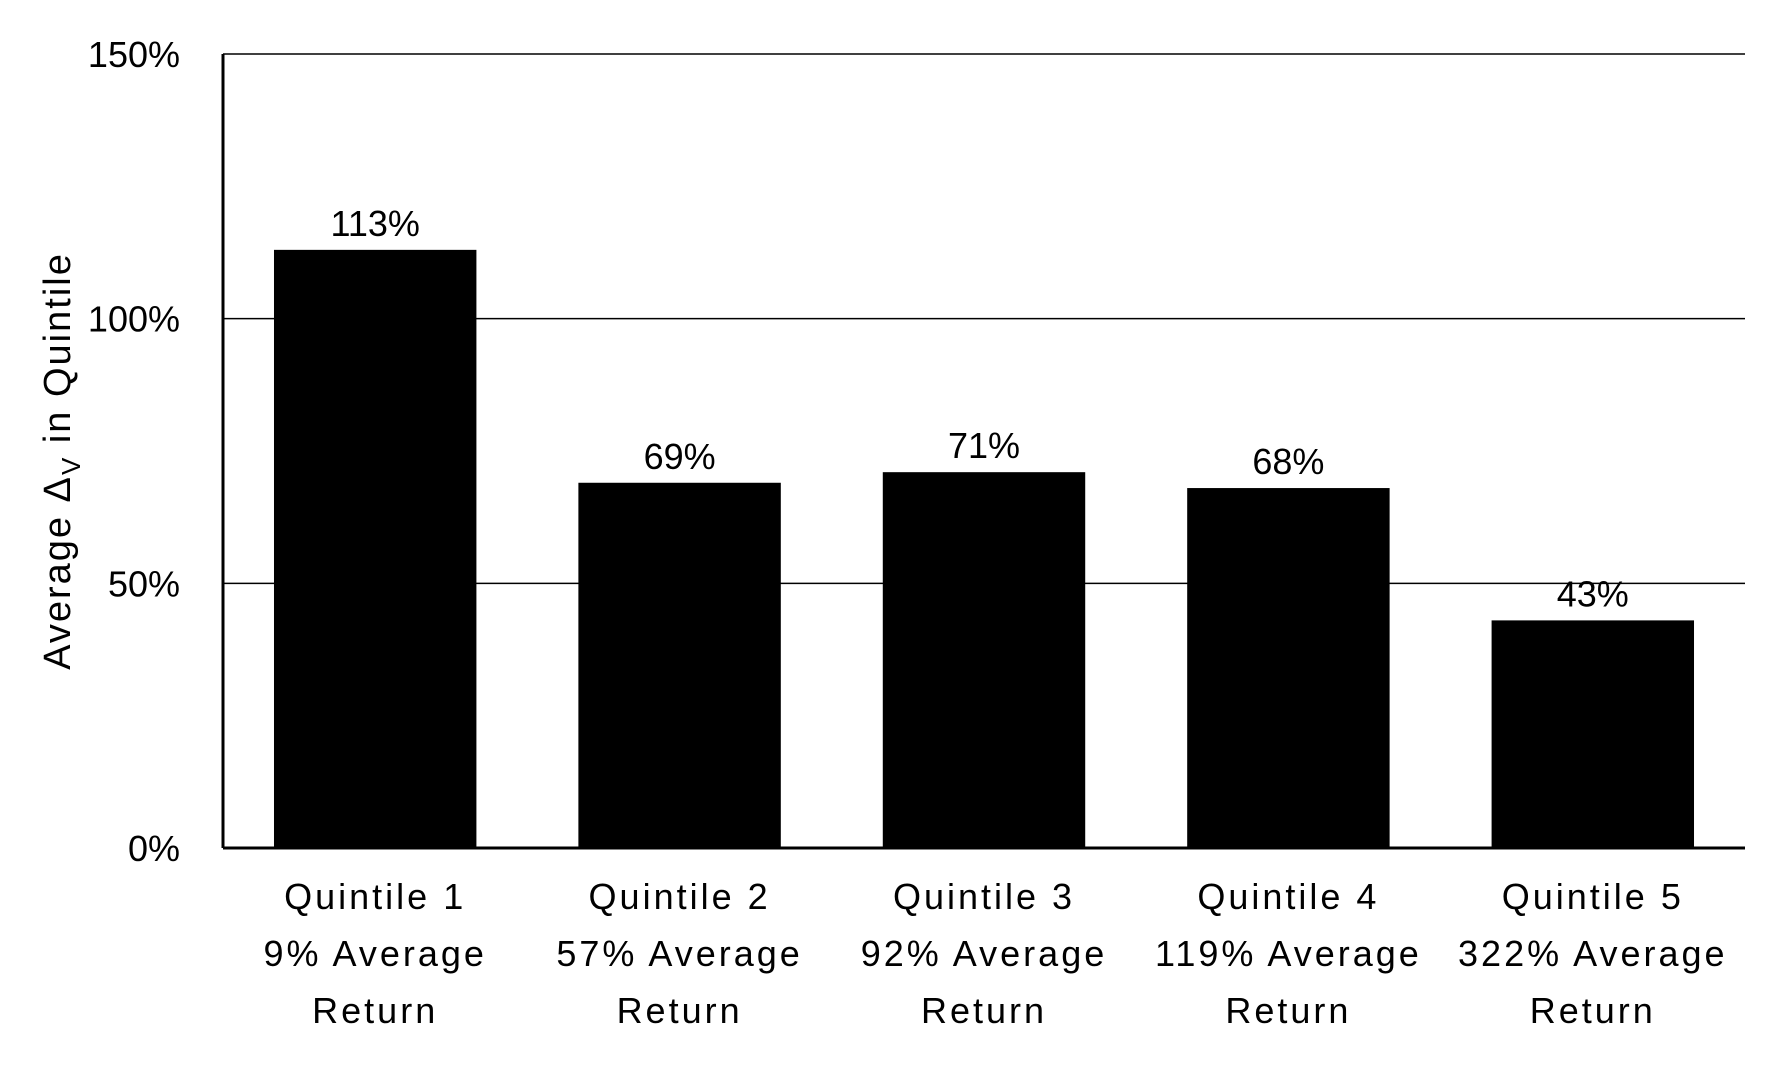 This screenshot has height=1073, width=1783. Describe the element at coordinates (679, 953) in the screenshot. I see `category-label-quintile-2-line-2: 57% Average` at that location.